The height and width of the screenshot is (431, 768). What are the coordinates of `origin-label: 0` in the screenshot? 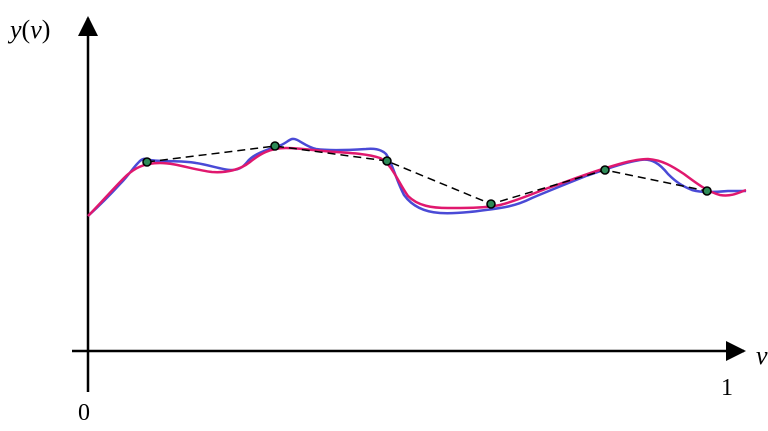 It's located at (84, 413).